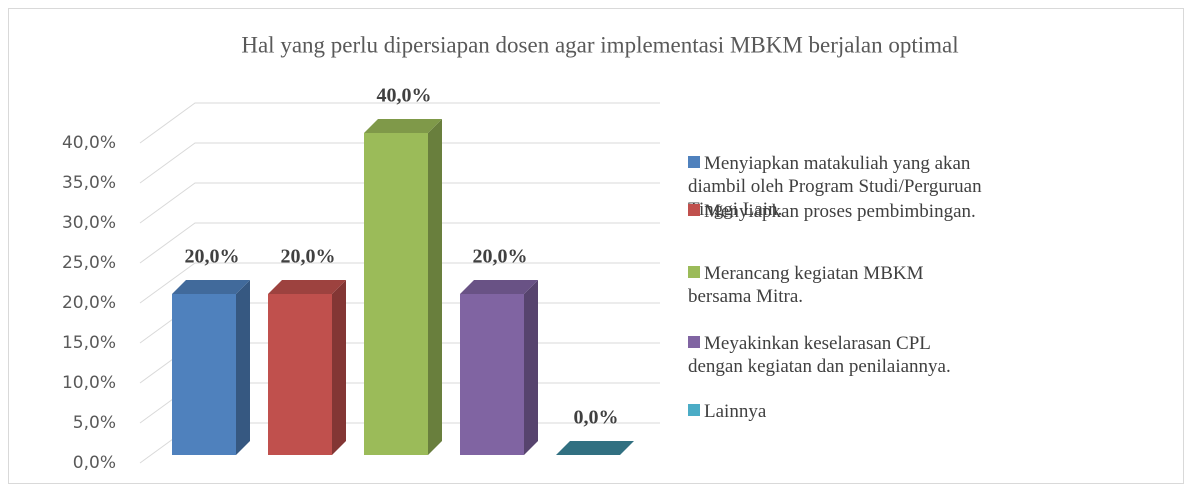 The image size is (1192, 492). Describe the element at coordinates (735, 411) in the screenshot. I see `legend-label: Lainnya` at that location.